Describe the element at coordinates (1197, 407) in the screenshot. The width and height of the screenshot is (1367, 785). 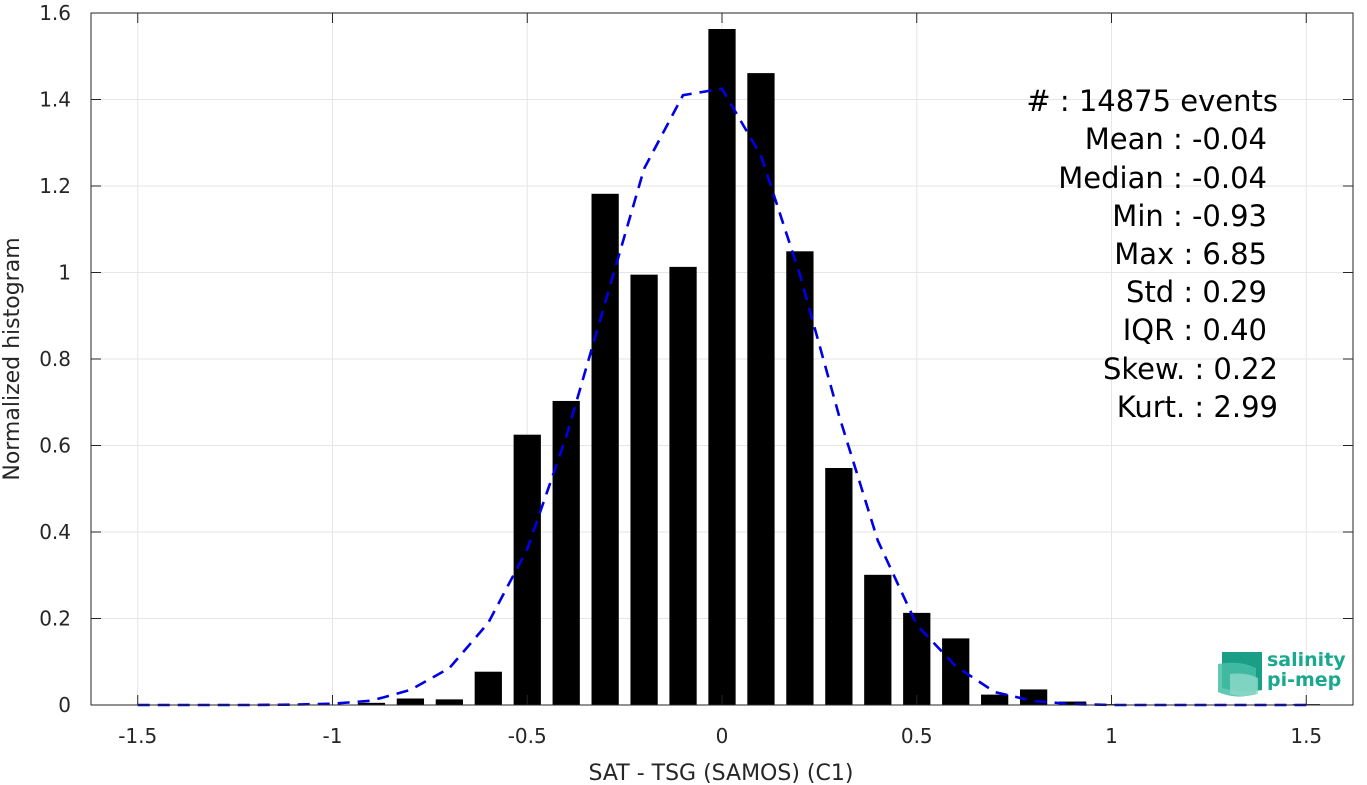
I see `stat-kurt: Kurt. : 2.99` at that location.